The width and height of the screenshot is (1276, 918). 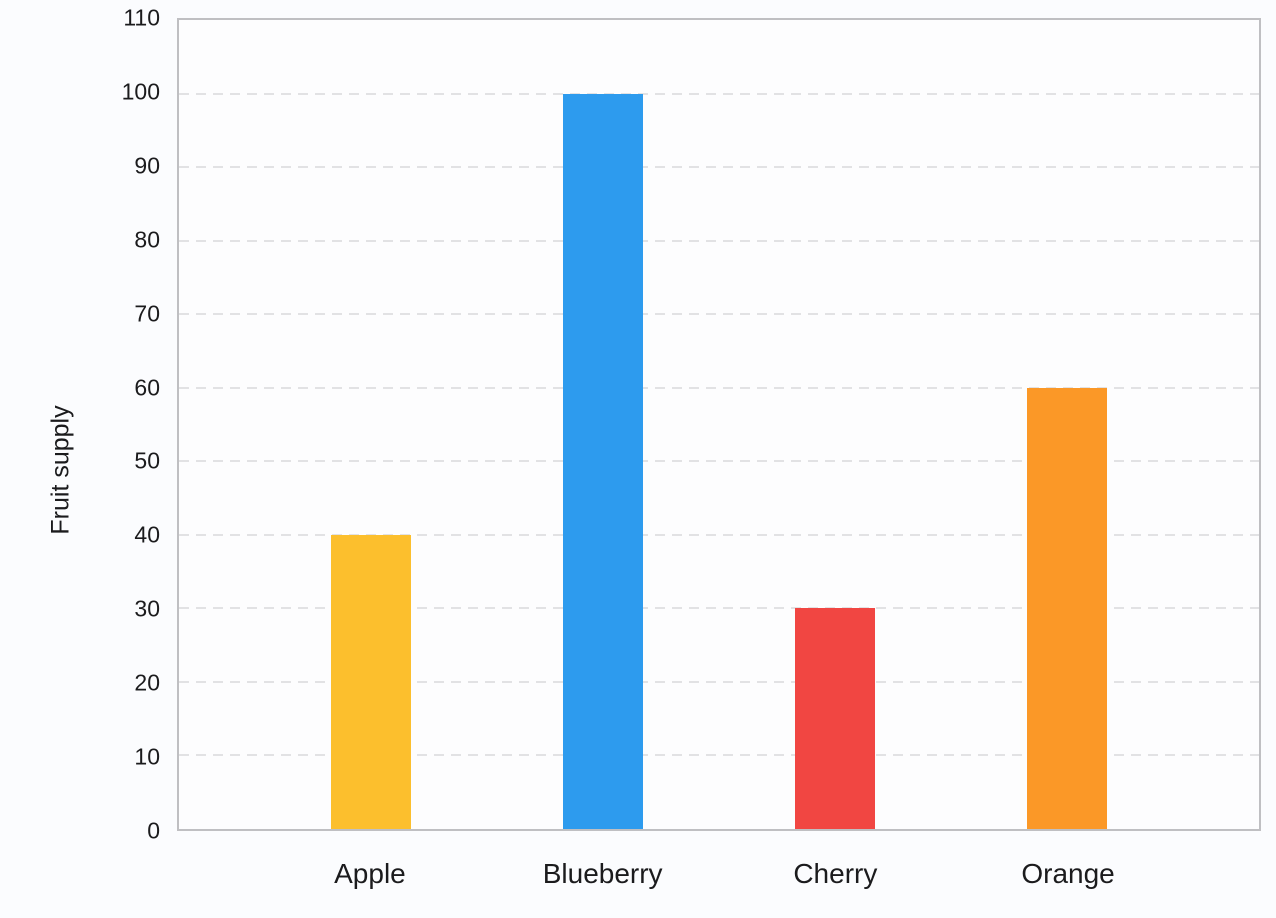 What do you see at coordinates (153, 830) in the screenshot?
I see `y-tick-label: 0` at bounding box center [153, 830].